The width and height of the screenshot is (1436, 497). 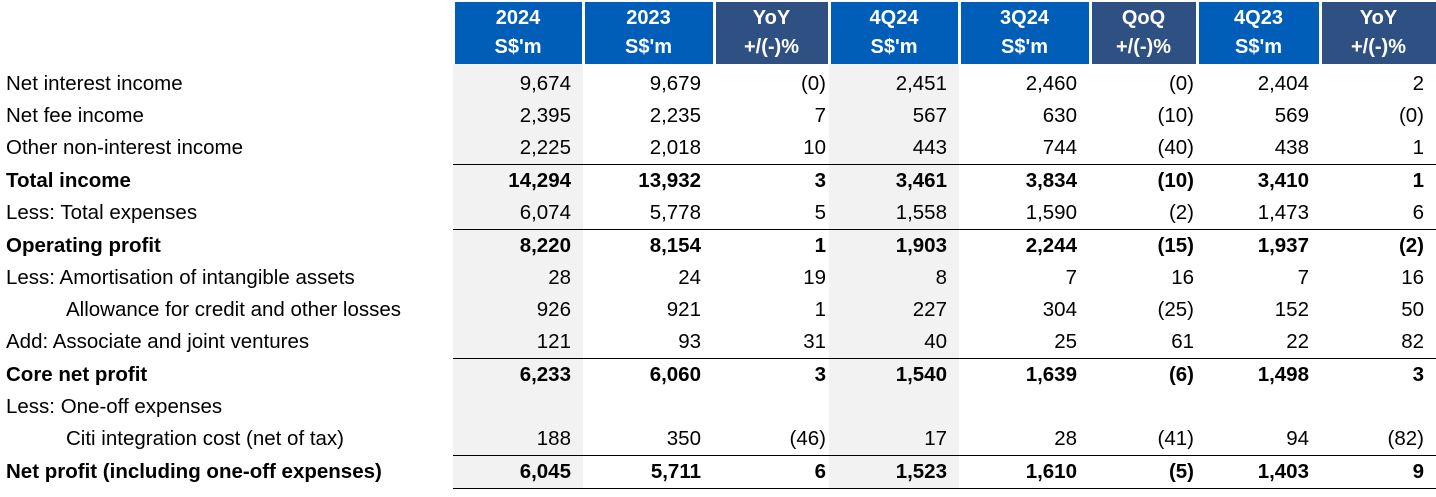 I want to click on cell-value: 24, so click(x=689, y=277).